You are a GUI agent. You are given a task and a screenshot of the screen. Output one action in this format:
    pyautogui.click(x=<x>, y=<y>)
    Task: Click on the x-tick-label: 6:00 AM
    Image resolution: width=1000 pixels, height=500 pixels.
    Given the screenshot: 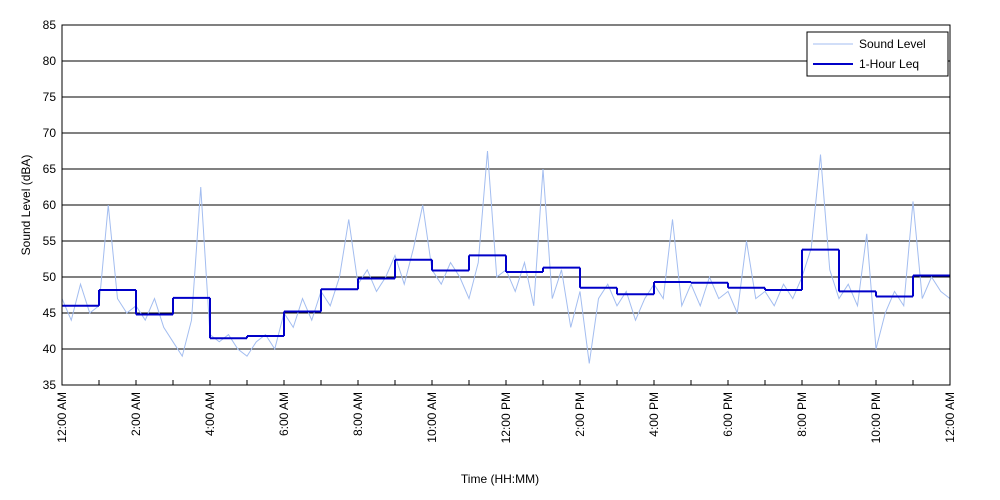 What is the action you would take?
    pyautogui.click(x=284, y=414)
    